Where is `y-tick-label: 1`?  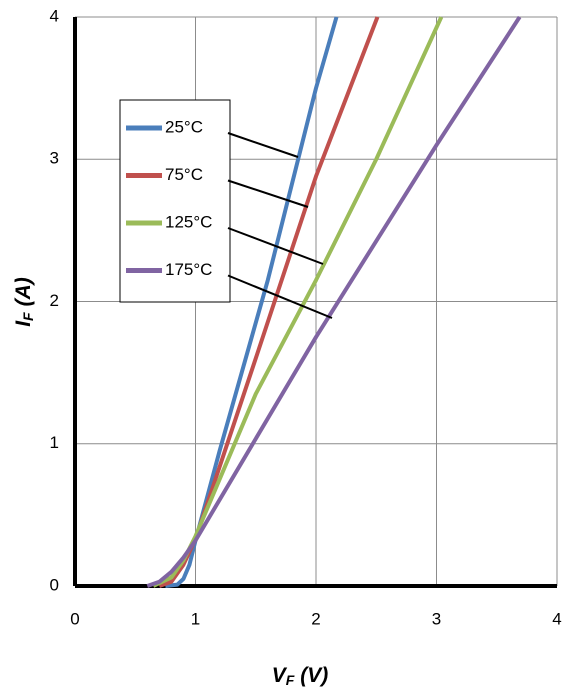
y-tick-label: 1 is located at coordinates (54, 442).